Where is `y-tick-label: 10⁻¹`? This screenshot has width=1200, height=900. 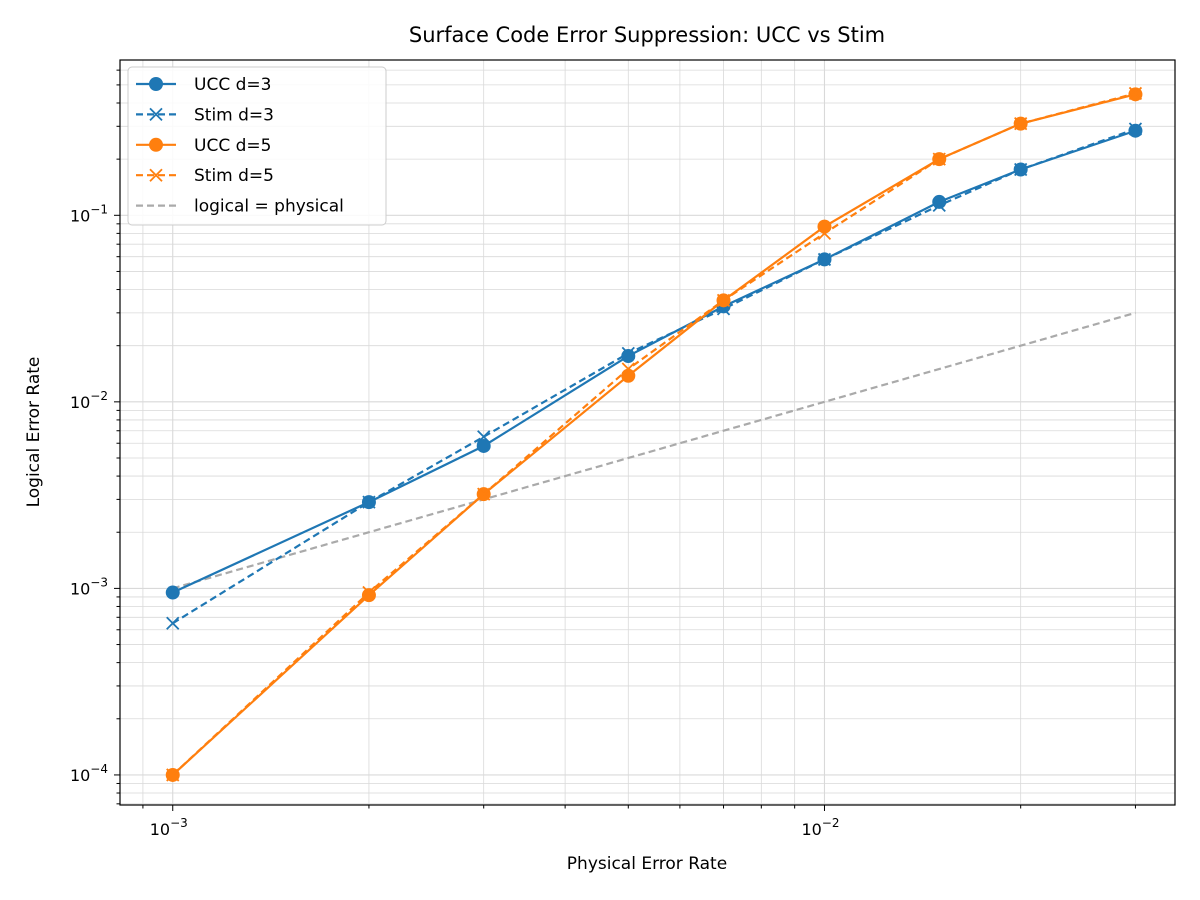
y-tick-label: 10⁻¹ is located at coordinates (89, 213).